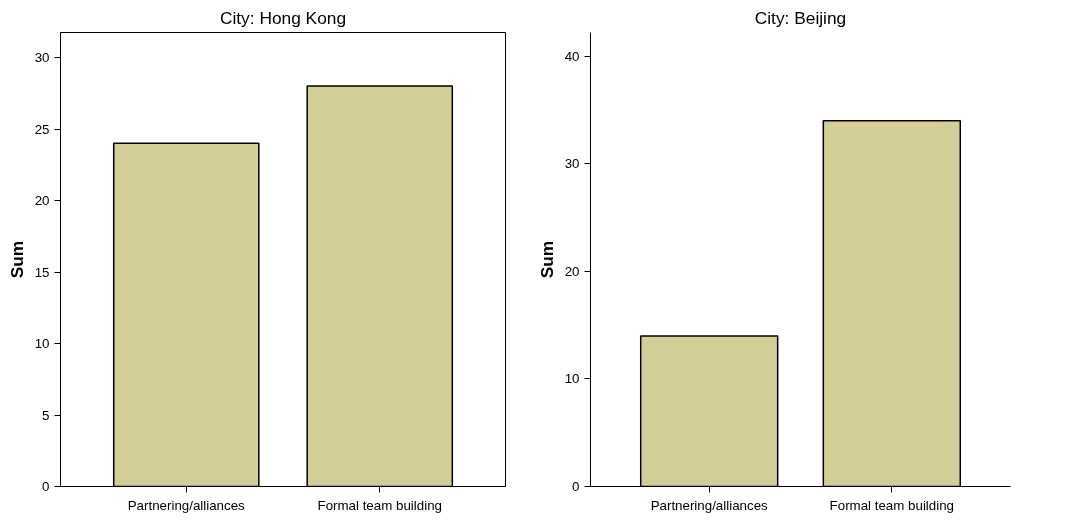 The width and height of the screenshot is (1066, 523). What do you see at coordinates (42, 272) in the screenshot?
I see `y-tick-label: 15` at bounding box center [42, 272].